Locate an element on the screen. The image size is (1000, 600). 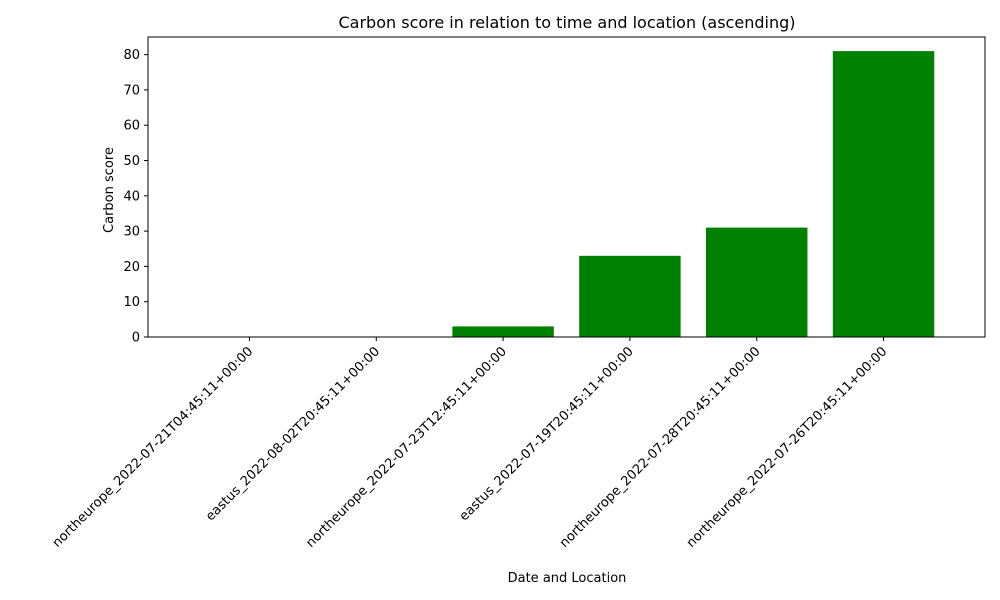
x-tick-label-0: northeurope_2022-07-21T04:45:11+00:00 is located at coordinates (153, 447).